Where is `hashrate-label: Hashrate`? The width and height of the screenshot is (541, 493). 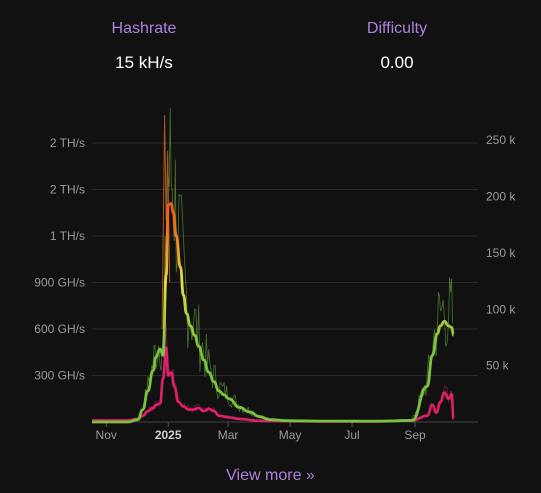
hashrate-label: Hashrate is located at coordinates (144, 28).